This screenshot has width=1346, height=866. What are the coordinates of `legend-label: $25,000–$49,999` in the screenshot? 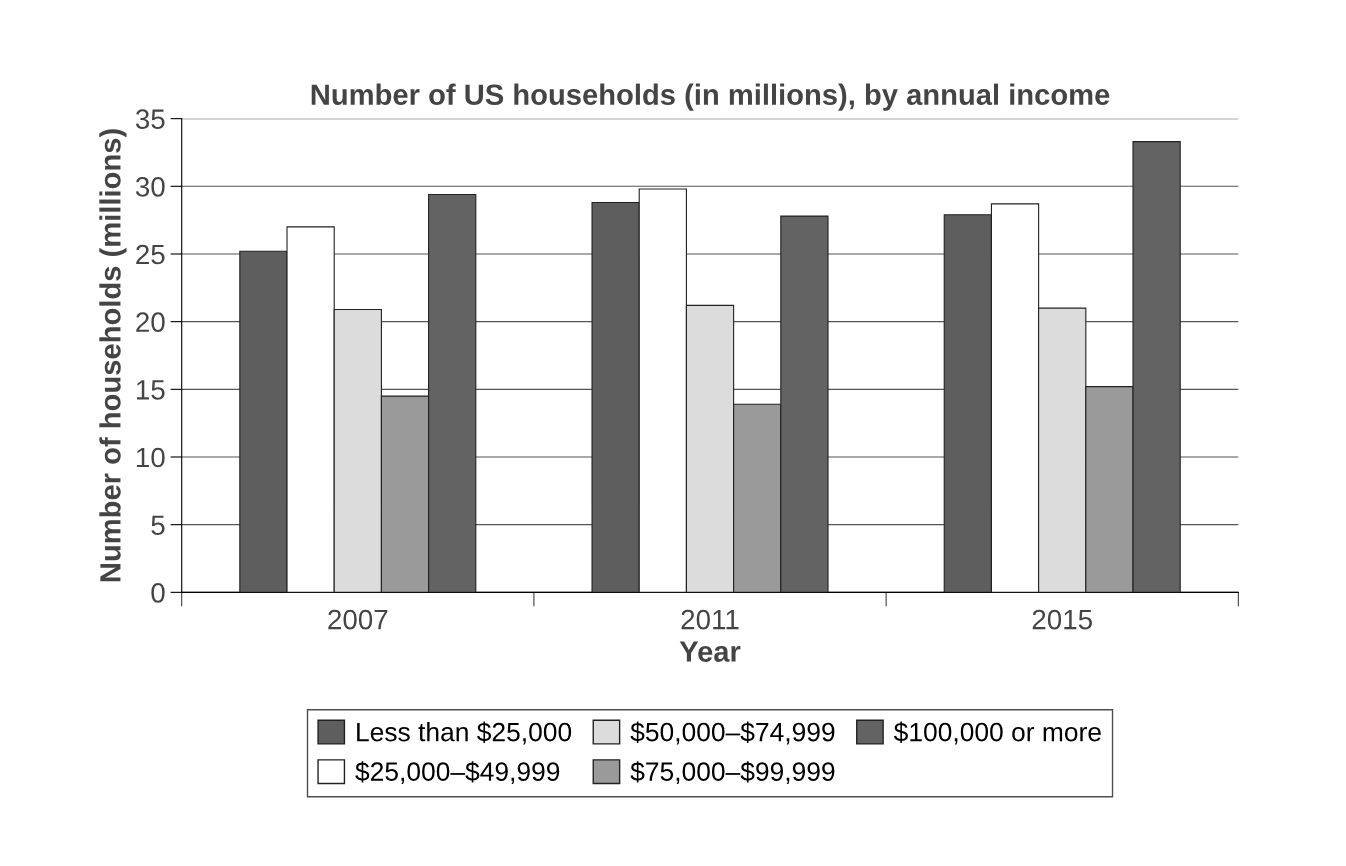 It's located at (457, 773).